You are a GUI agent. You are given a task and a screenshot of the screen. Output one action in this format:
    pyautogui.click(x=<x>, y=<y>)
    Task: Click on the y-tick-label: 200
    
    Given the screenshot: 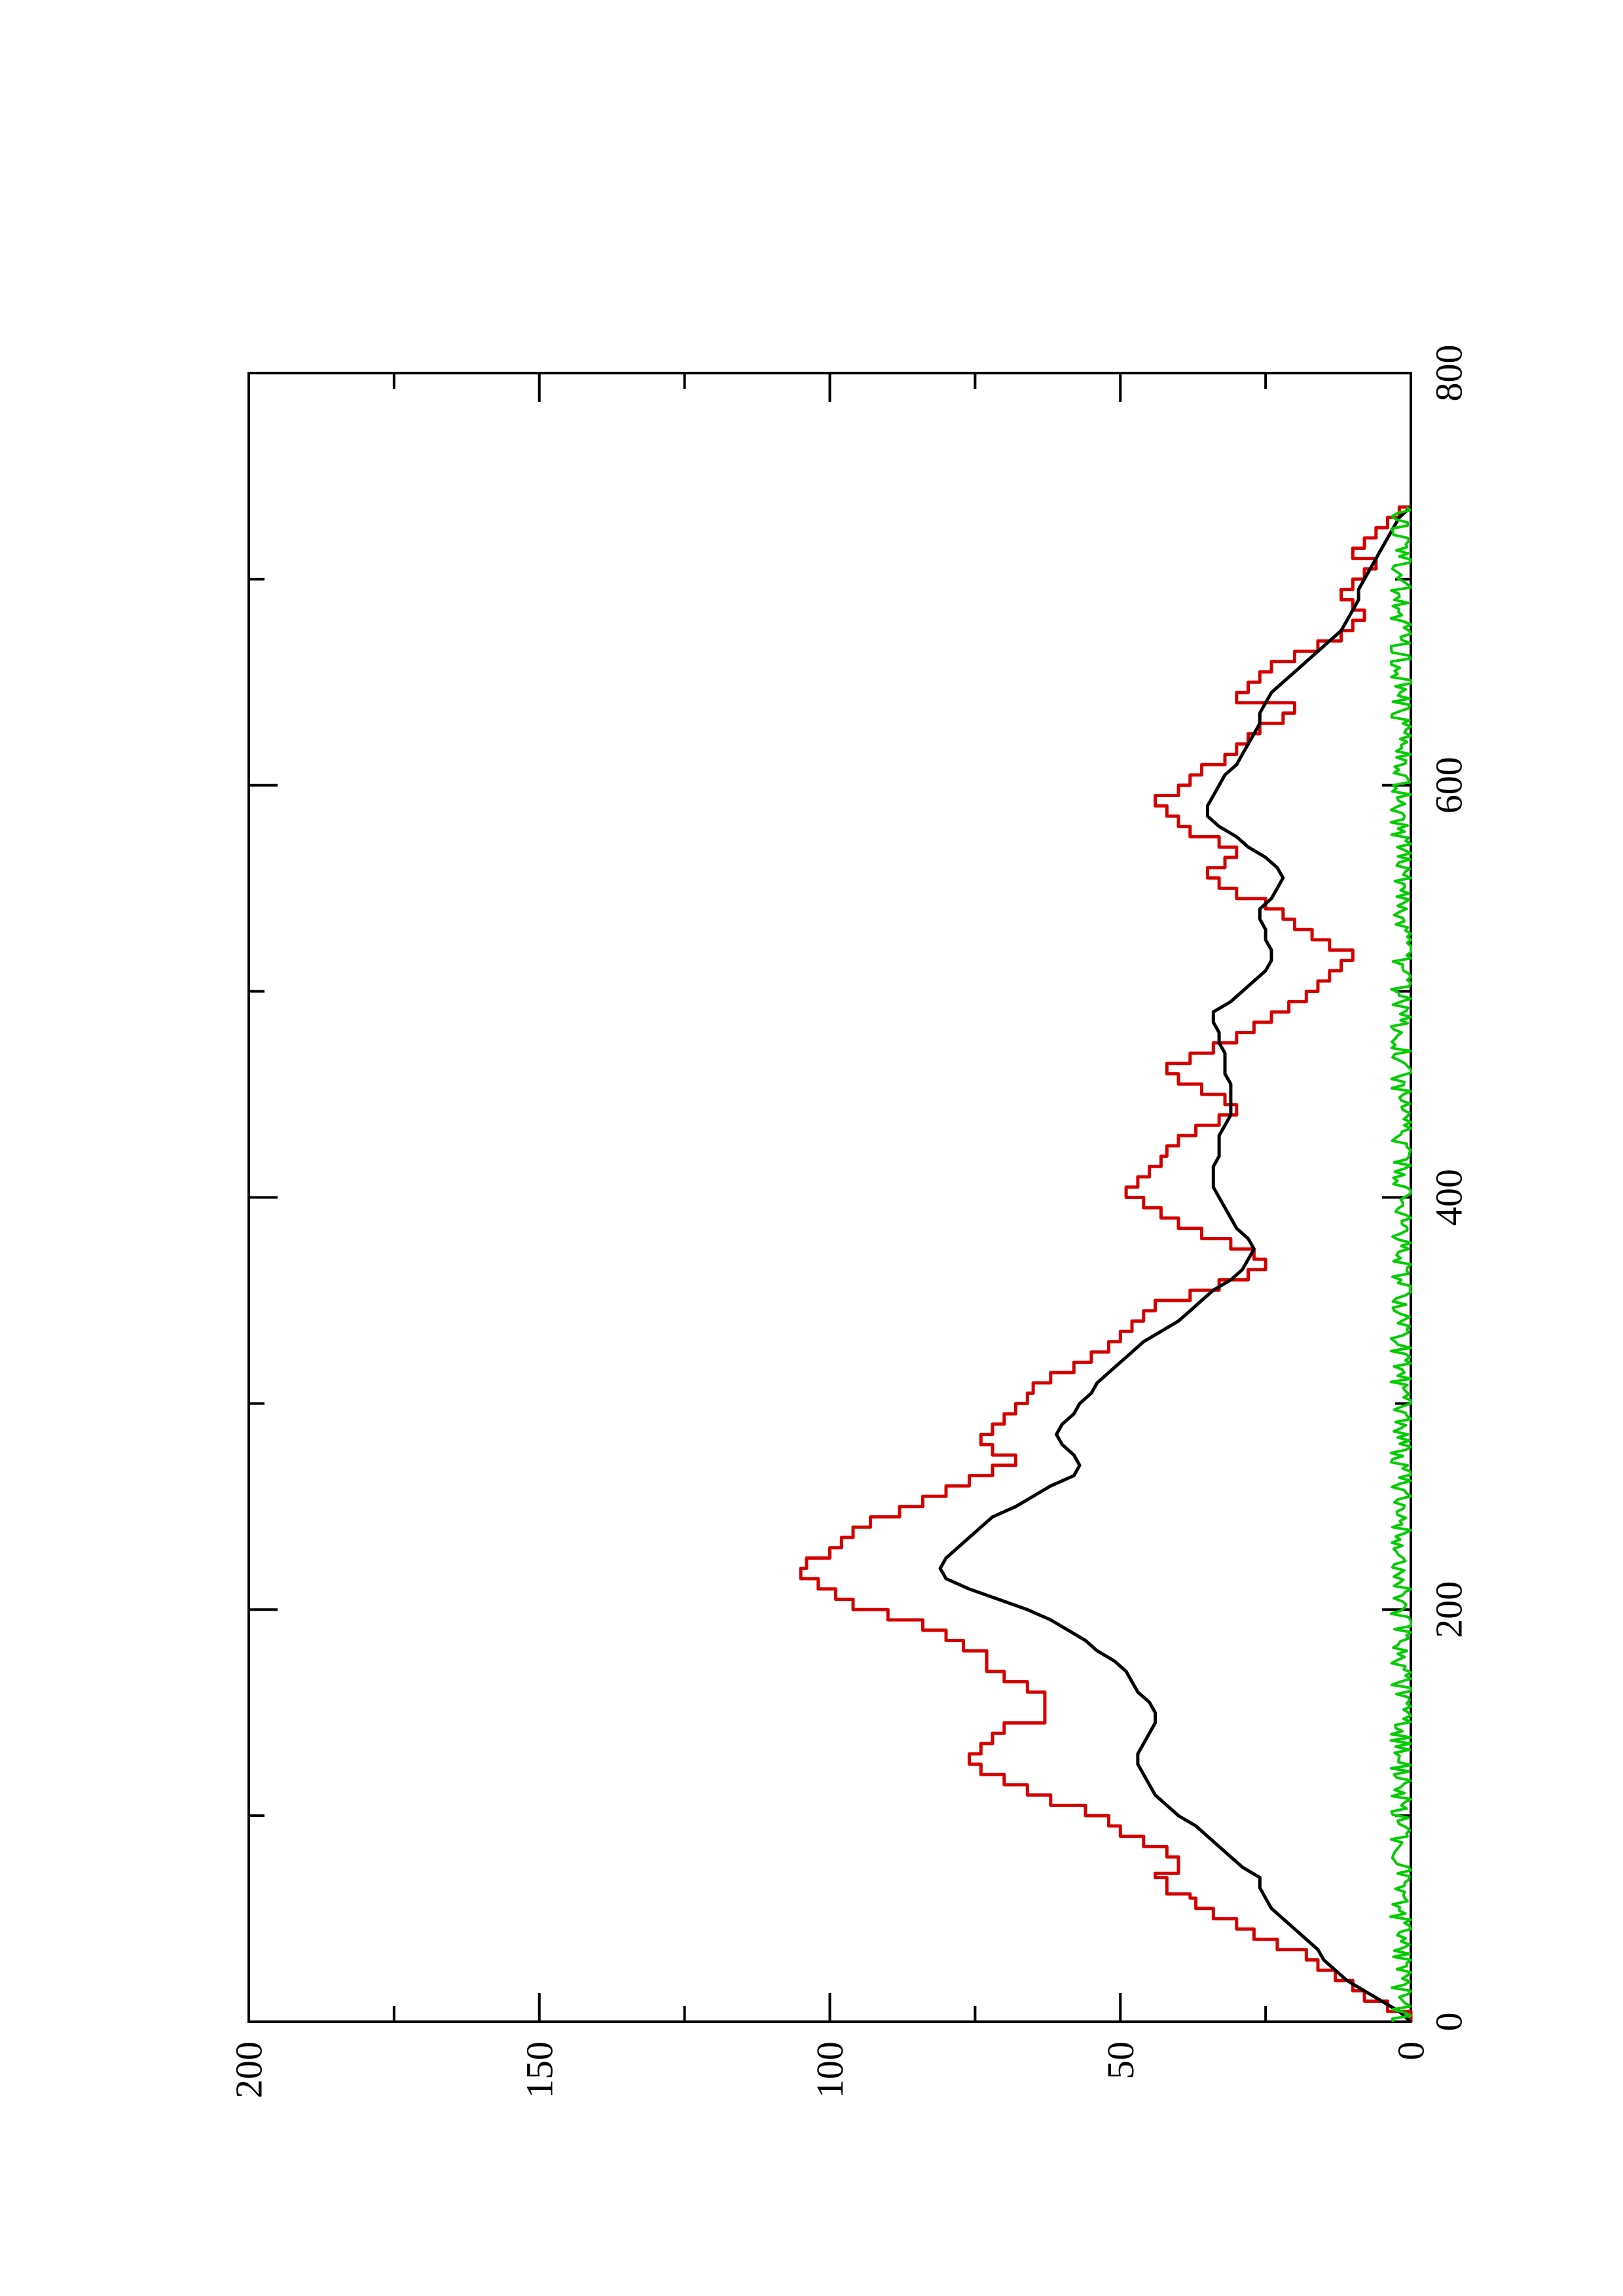 What is the action you would take?
    pyautogui.click(x=249, y=2069)
    